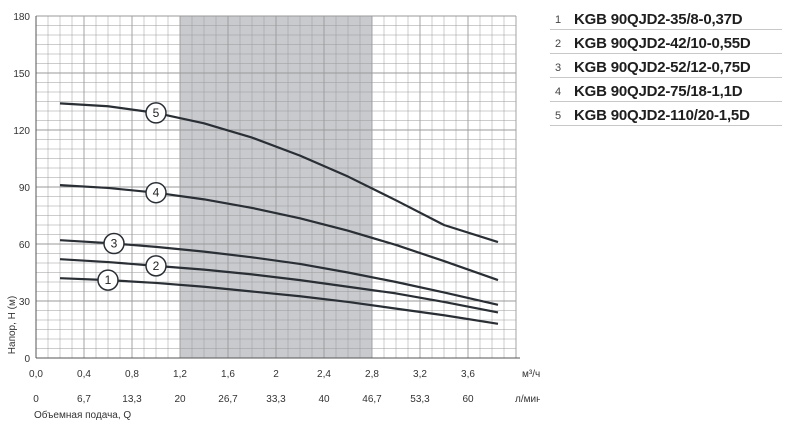 The height and width of the screenshot is (425, 788). Describe the element at coordinates (180, 399) in the screenshot. I see `x2-tick-label: 20` at that location.